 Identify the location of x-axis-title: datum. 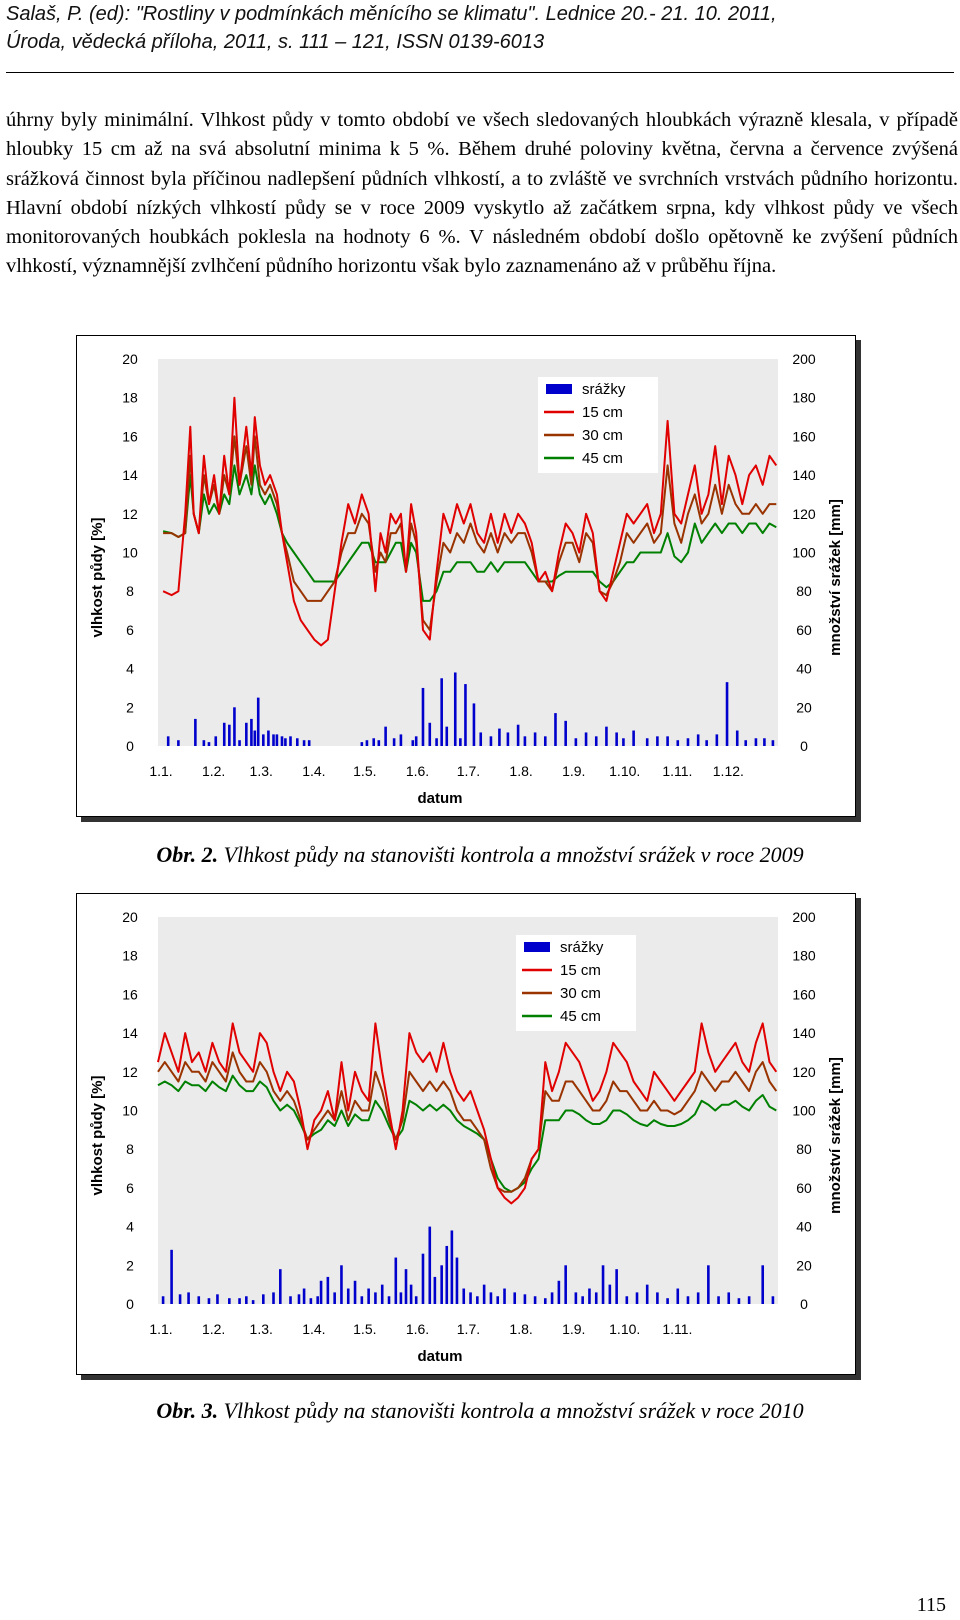
(440, 1356).